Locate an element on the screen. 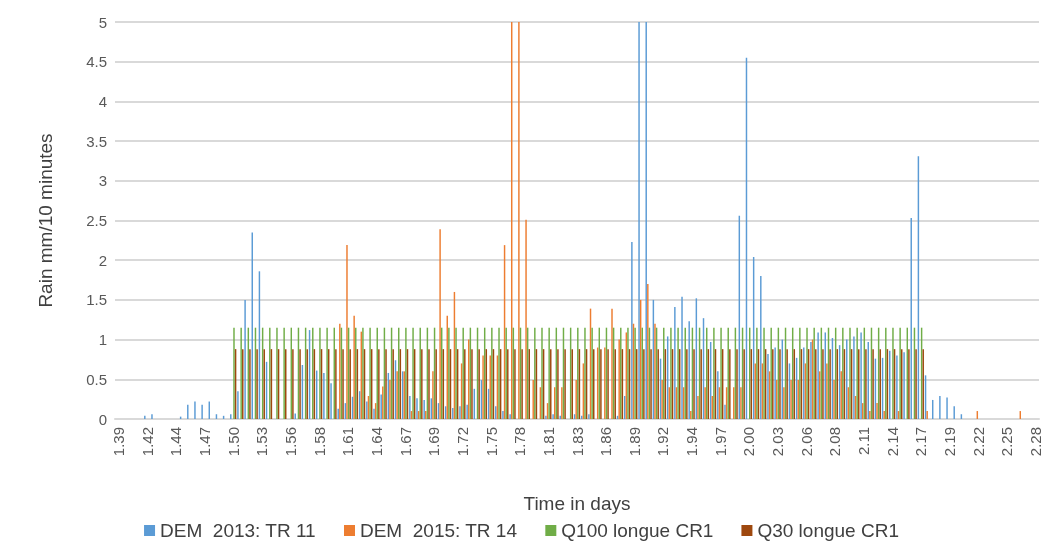  x-tick-label: 2.00 is located at coordinates (749, 442).